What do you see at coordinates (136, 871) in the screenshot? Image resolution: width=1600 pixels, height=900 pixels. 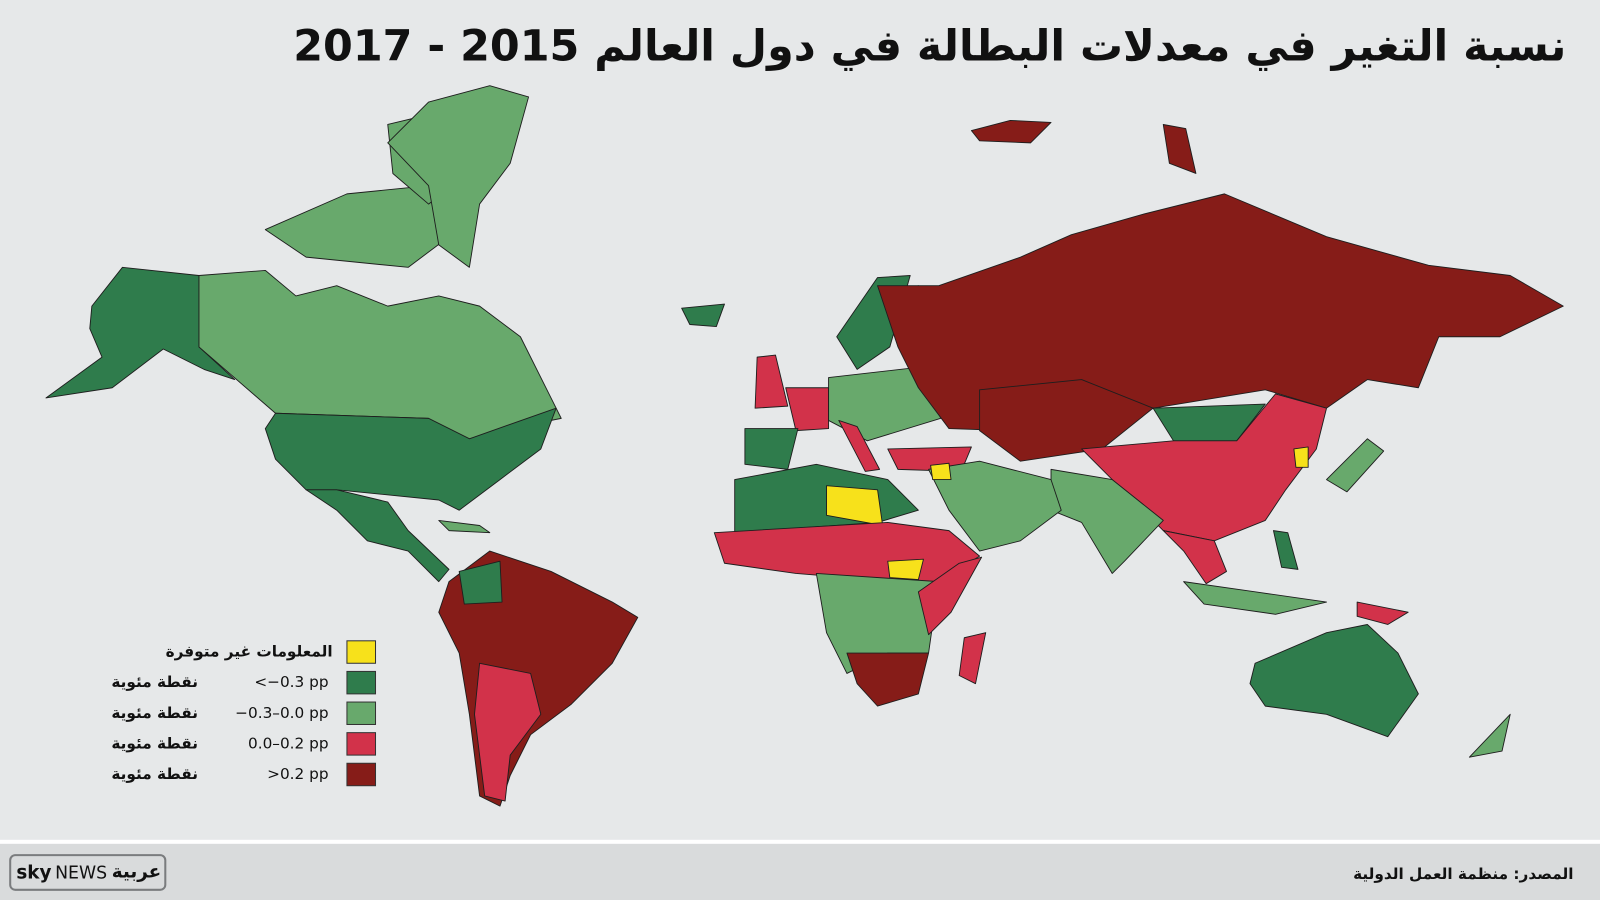 I see `logo-arabic: عربية` at bounding box center [136, 871].